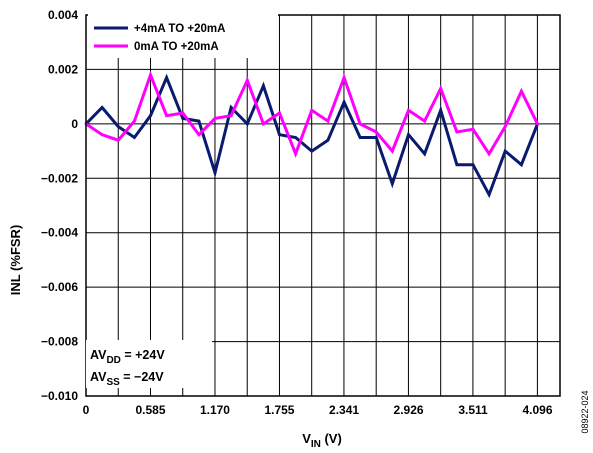  Describe the element at coordinates (59, 178) in the screenshot. I see `y-tick-label: −0.002` at that location.